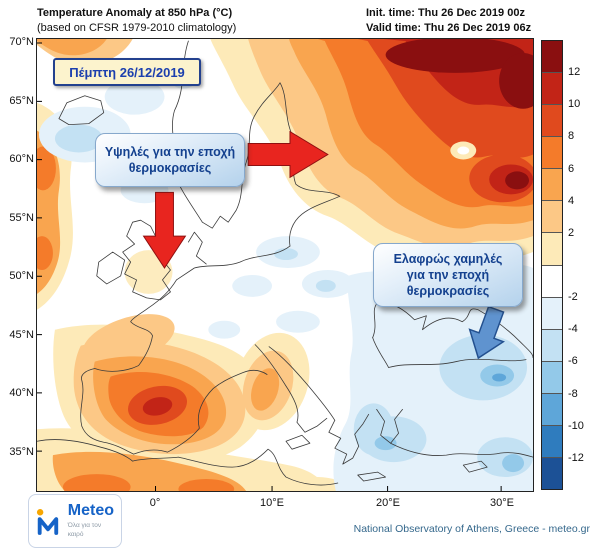 The image size is (600, 553). I want to click on lat-tick-label: 70°N, so click(21, 42).